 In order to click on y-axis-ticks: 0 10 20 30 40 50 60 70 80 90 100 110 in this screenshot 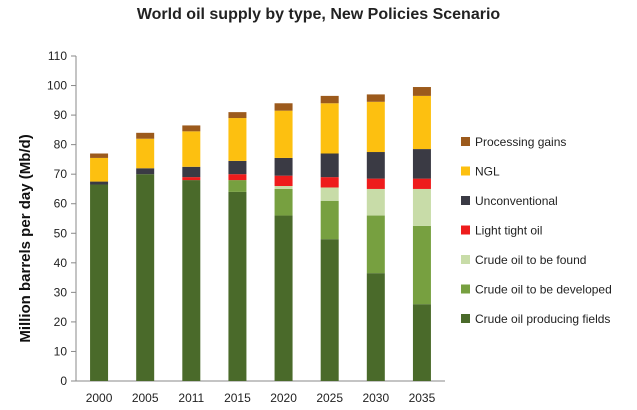, I will do `click(61, 218)`.